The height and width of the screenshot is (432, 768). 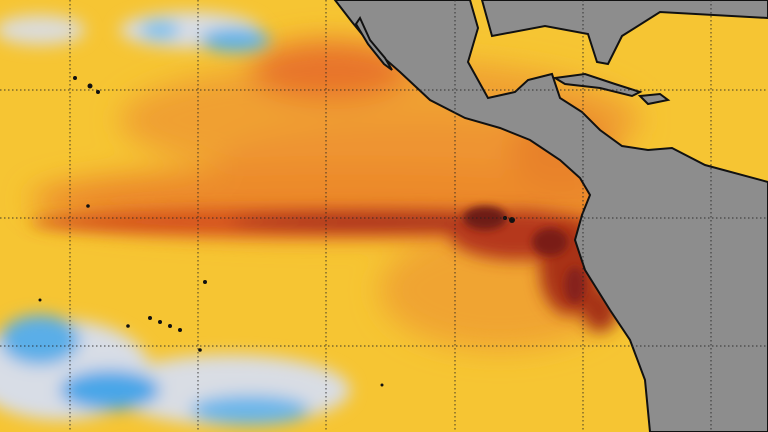 I want to click on united-states, so click(x=624, y=33).